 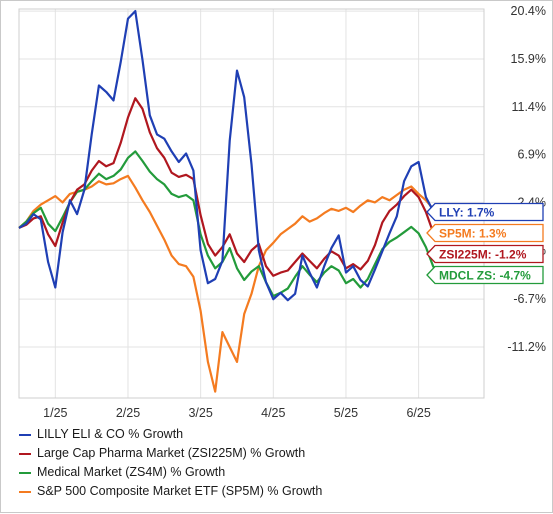 What do you see at coordinates (346, 413) in the screenshot?
I see `x-tick-label: 5/25` at bounding box center [346, 413].